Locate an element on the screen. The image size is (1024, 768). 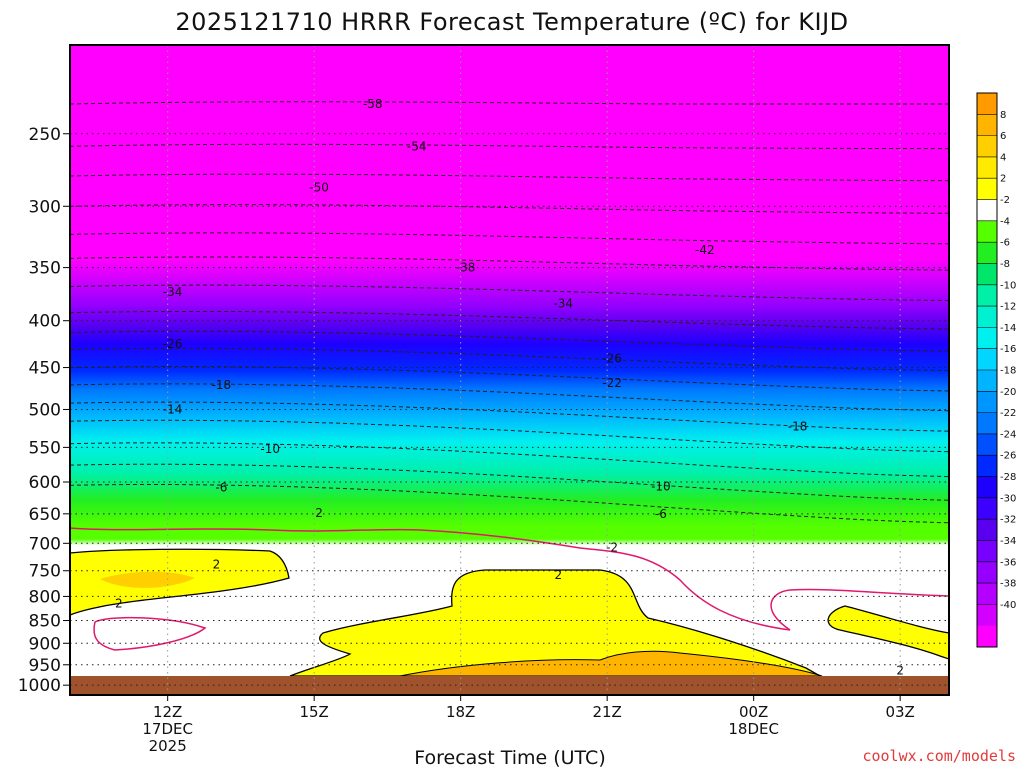
colorbar-tick-label: 6 is located at coordinates (1003, 136).